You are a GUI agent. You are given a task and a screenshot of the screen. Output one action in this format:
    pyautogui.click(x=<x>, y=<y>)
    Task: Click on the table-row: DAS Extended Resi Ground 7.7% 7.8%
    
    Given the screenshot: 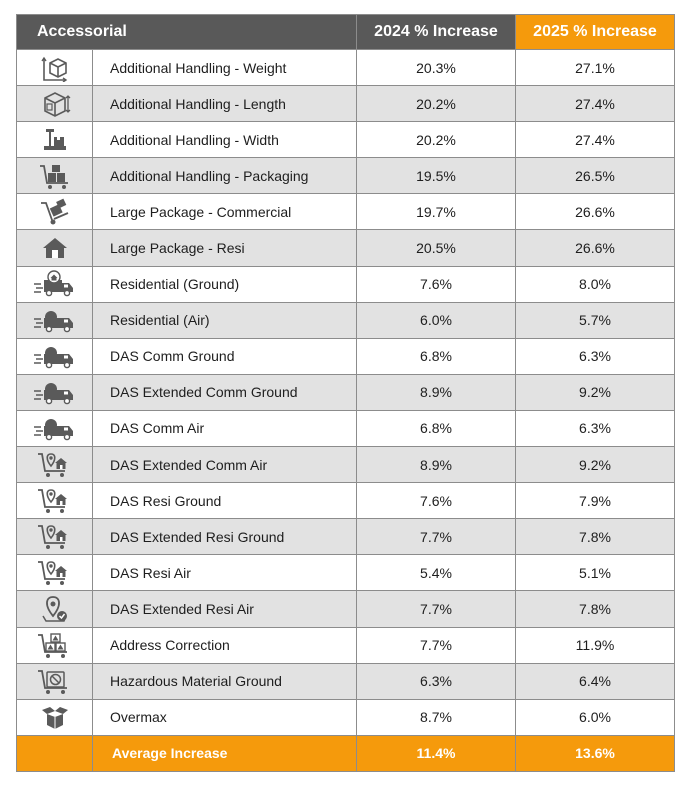 What is the action you would take?
    pyautogui.click(x=345, y=537)
    